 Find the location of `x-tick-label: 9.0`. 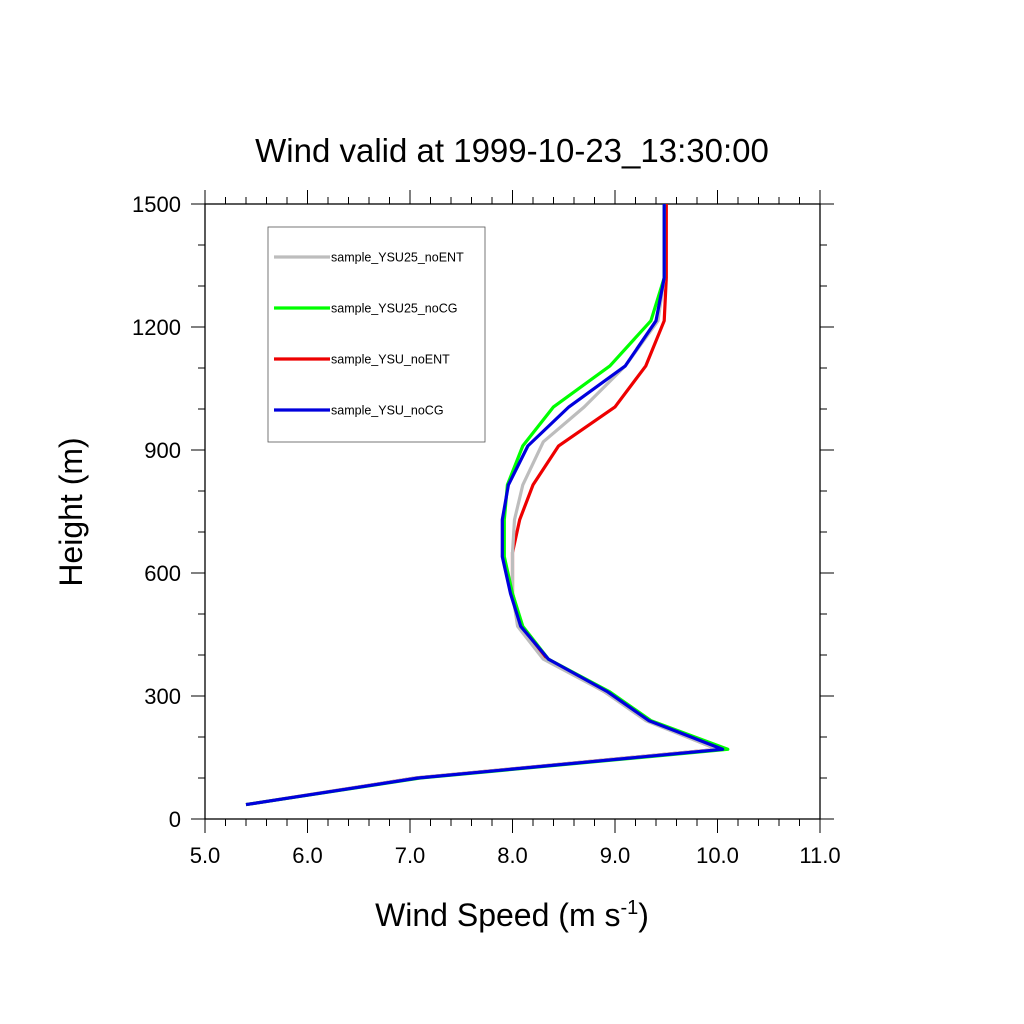

x-tick-label: 9.0 is located at coordinates (615, 855).